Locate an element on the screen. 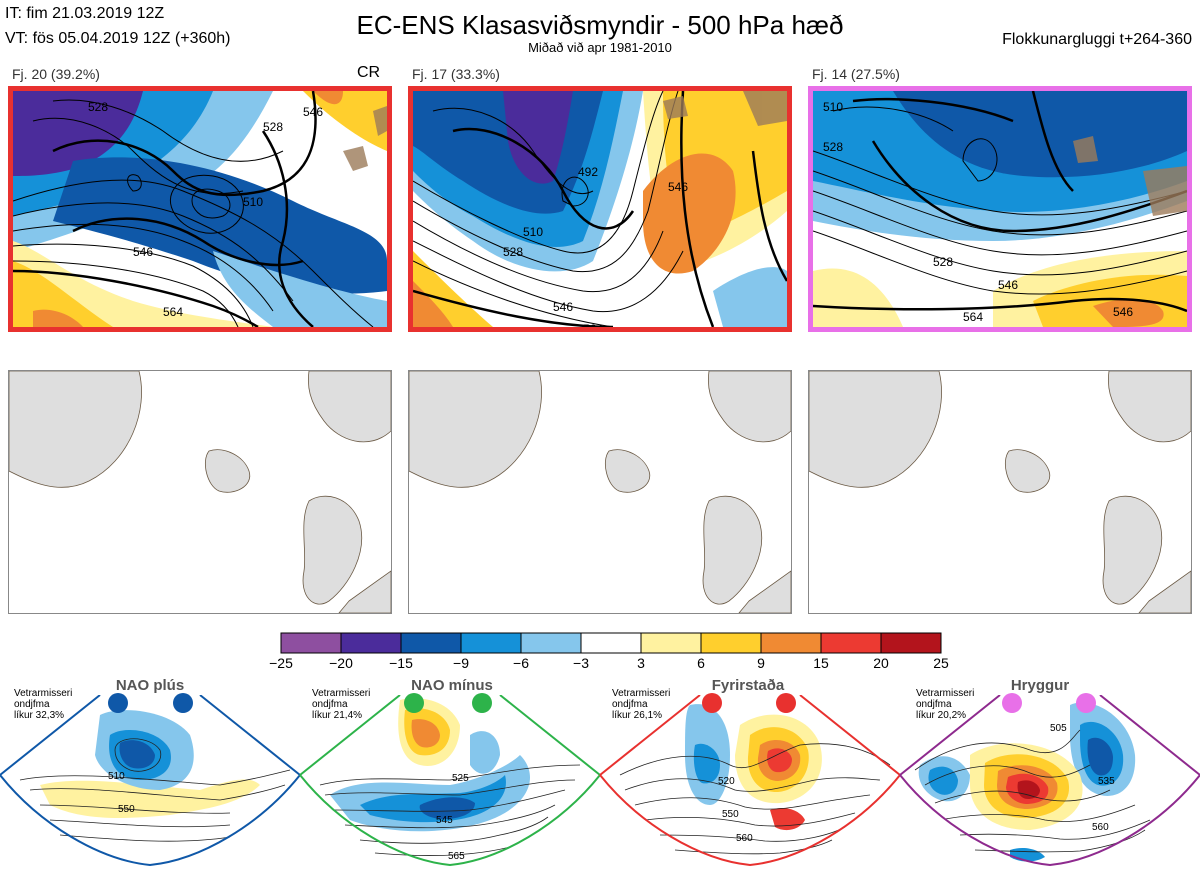 This screenshot has height=876, width=1200. regime-title-blocking: Fyrirstaða is located at coordinates (748, 685).